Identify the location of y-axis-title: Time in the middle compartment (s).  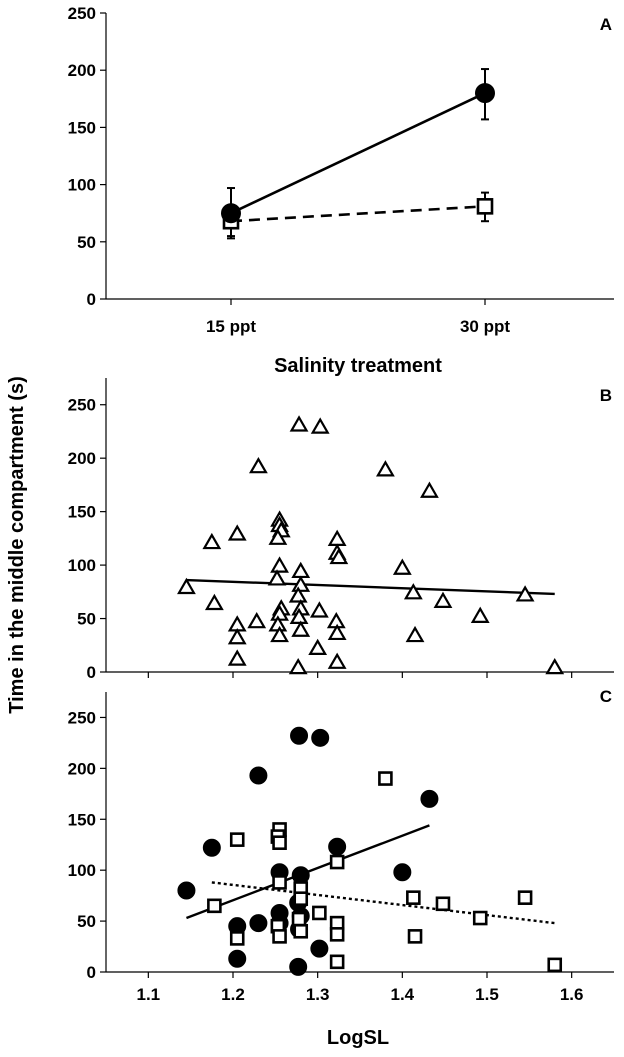
(17, 544).